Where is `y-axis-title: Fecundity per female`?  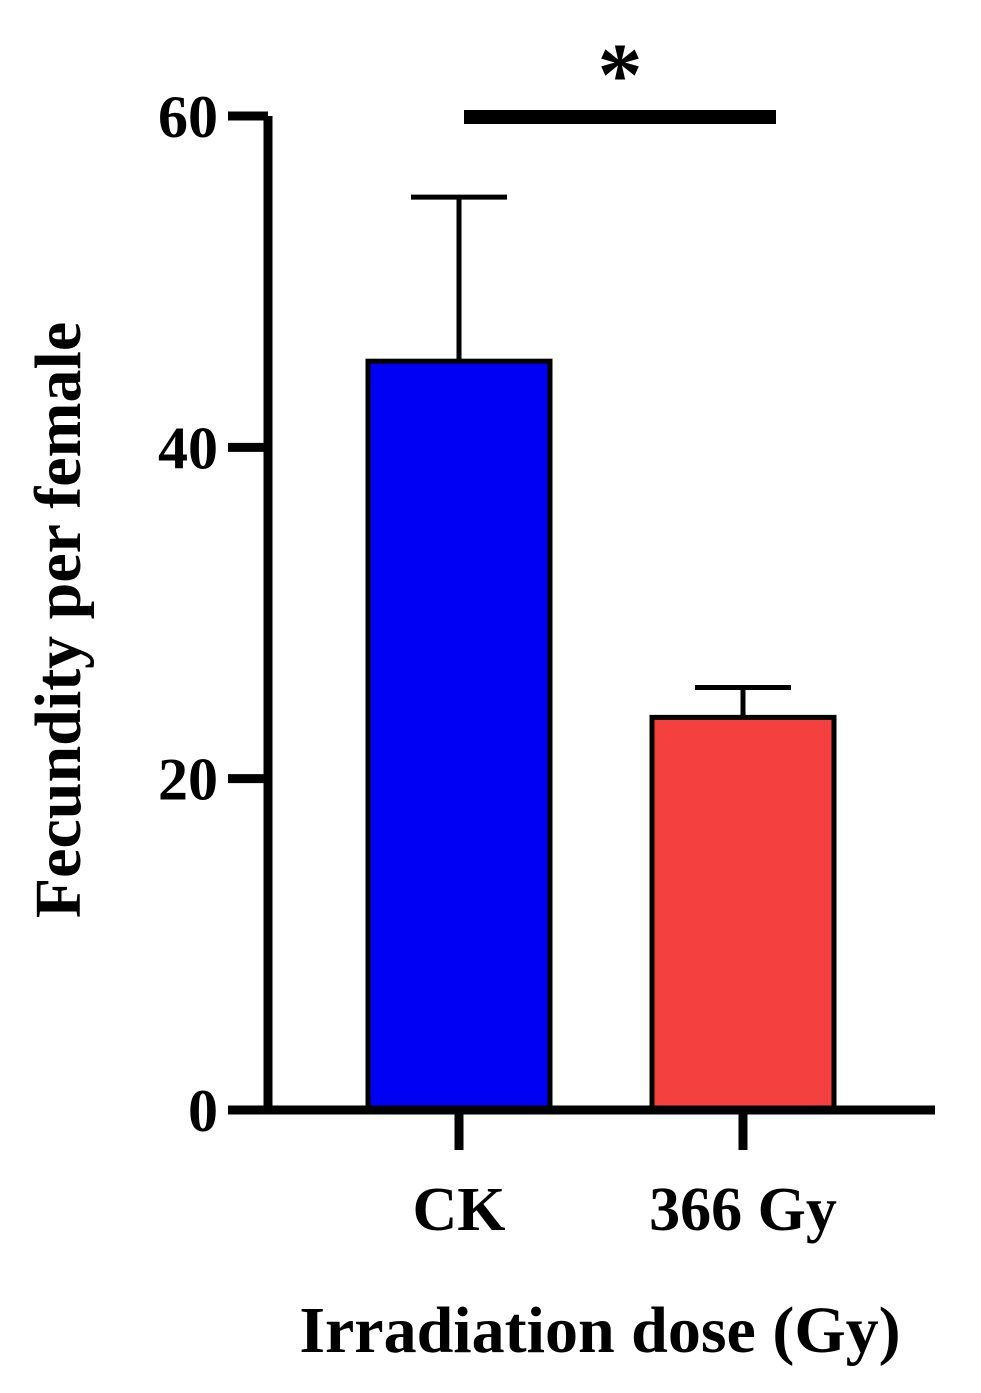
y-axis-title: Fecundity per female is located at coordinates (58, 620).